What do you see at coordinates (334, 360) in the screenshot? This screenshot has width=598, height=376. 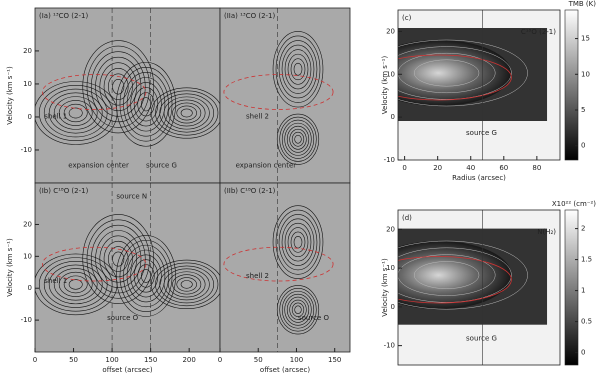 I see `x-tick-label: 150` at bounding box center [334, 360].